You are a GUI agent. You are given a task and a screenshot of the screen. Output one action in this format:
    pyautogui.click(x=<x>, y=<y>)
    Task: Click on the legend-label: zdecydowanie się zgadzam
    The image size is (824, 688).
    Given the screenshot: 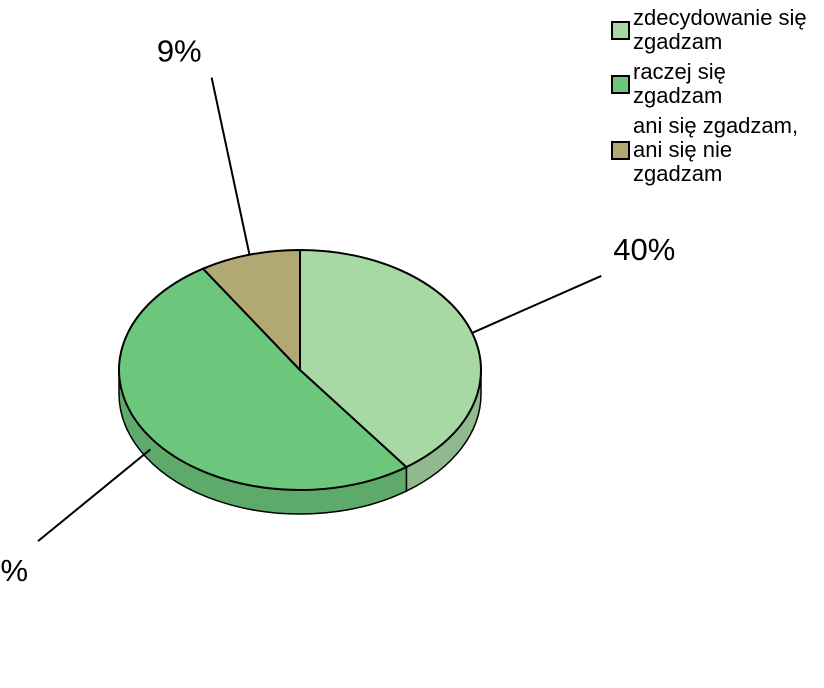 What is the action you would take?
    pyautogui.click(x=720, y=29)
    